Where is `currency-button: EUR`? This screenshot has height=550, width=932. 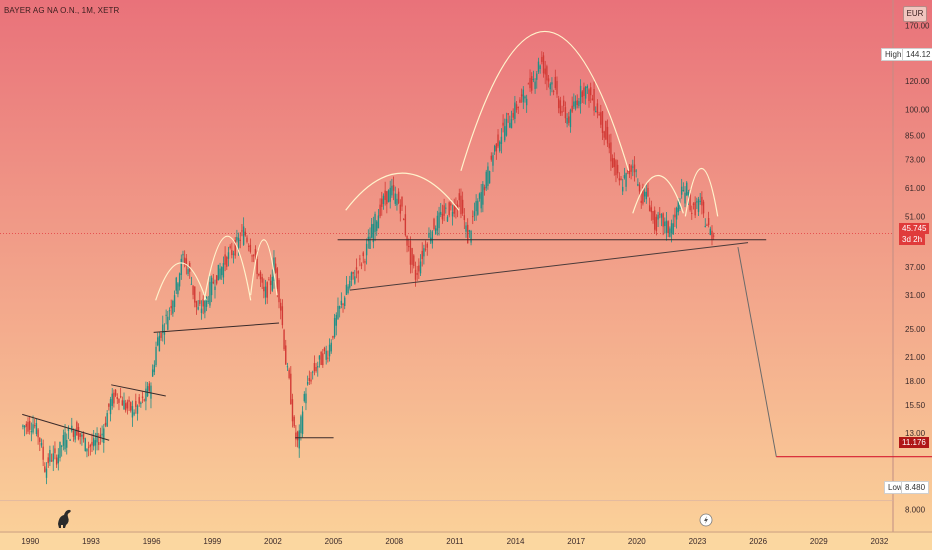
currency-button: EUR is located at coordinates (915, 14).